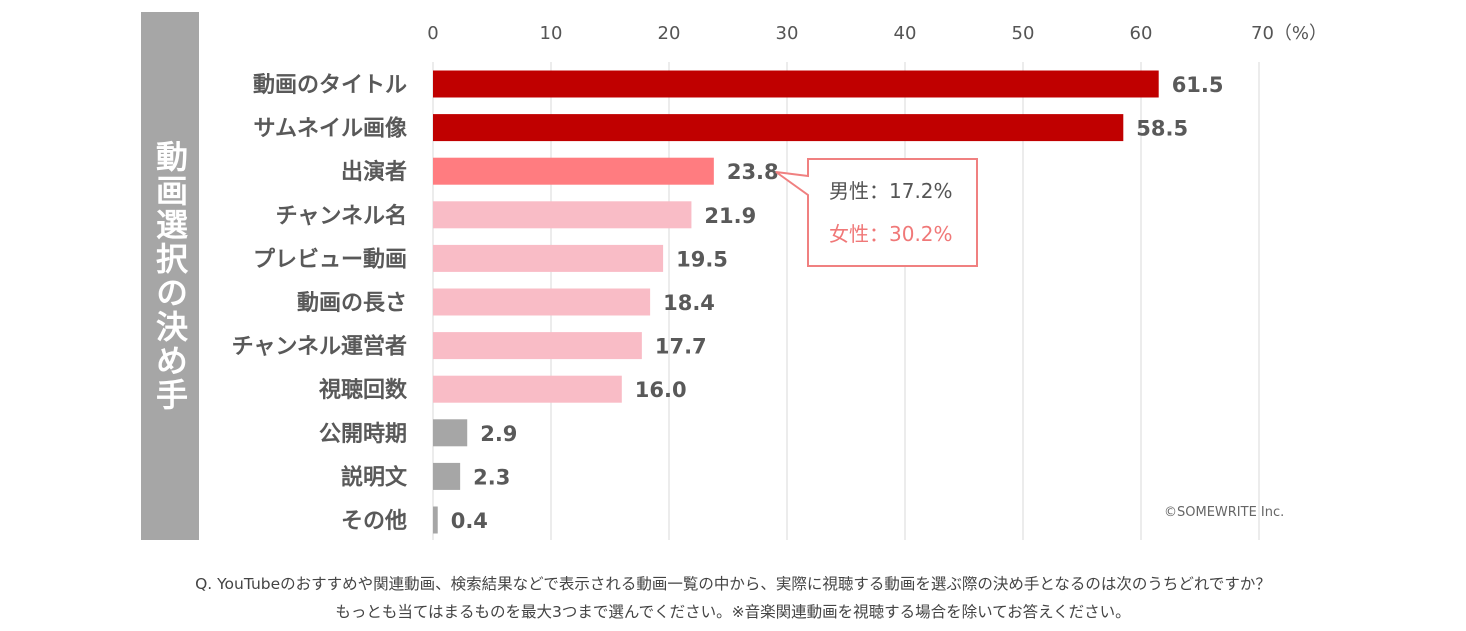  What do you see at coordinates (1224, 512) in the screenshot?
I see `copyright-text: ©SOMEWRITE Inc.` at bounding box center [1224, 512].